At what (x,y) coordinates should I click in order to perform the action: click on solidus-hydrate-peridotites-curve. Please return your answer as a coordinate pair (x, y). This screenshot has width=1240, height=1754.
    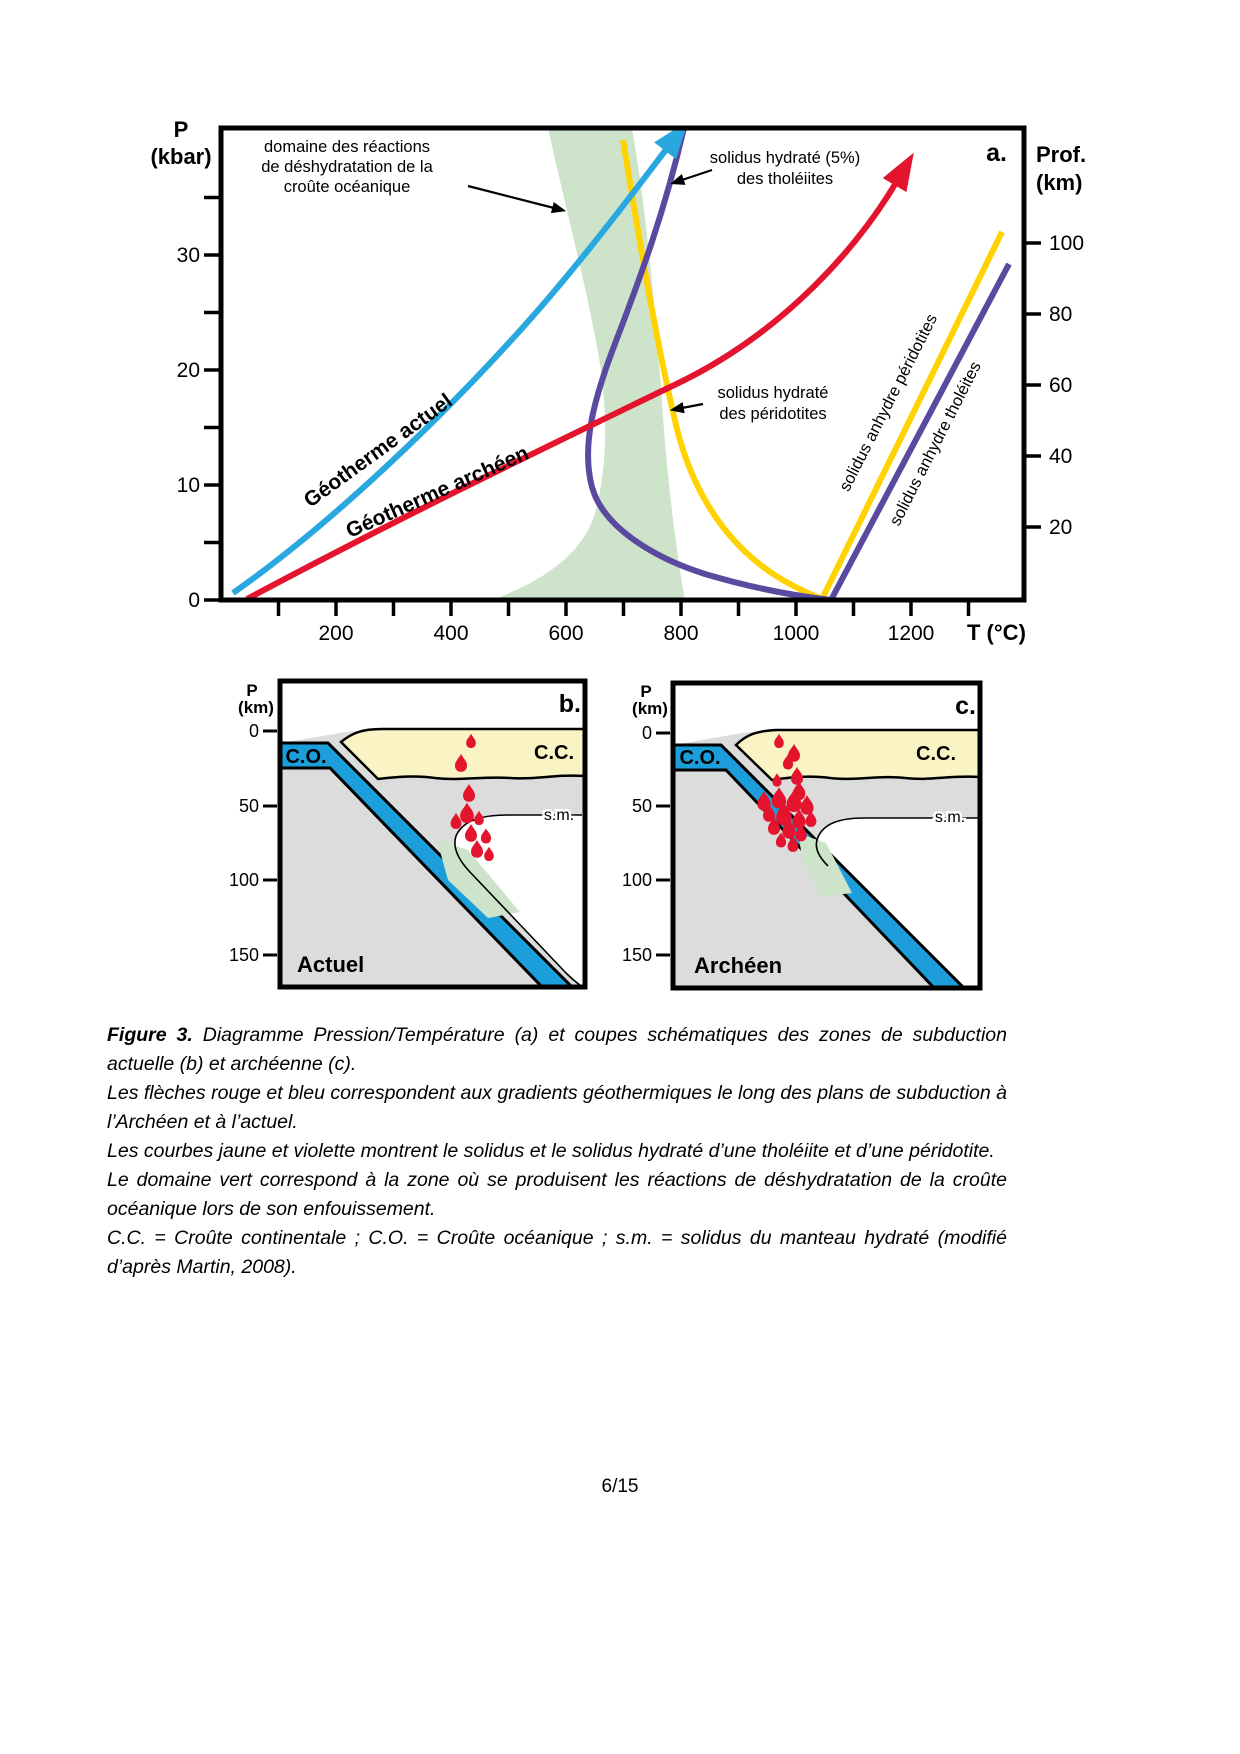
    Looking at the image, I should click on (812, 368).